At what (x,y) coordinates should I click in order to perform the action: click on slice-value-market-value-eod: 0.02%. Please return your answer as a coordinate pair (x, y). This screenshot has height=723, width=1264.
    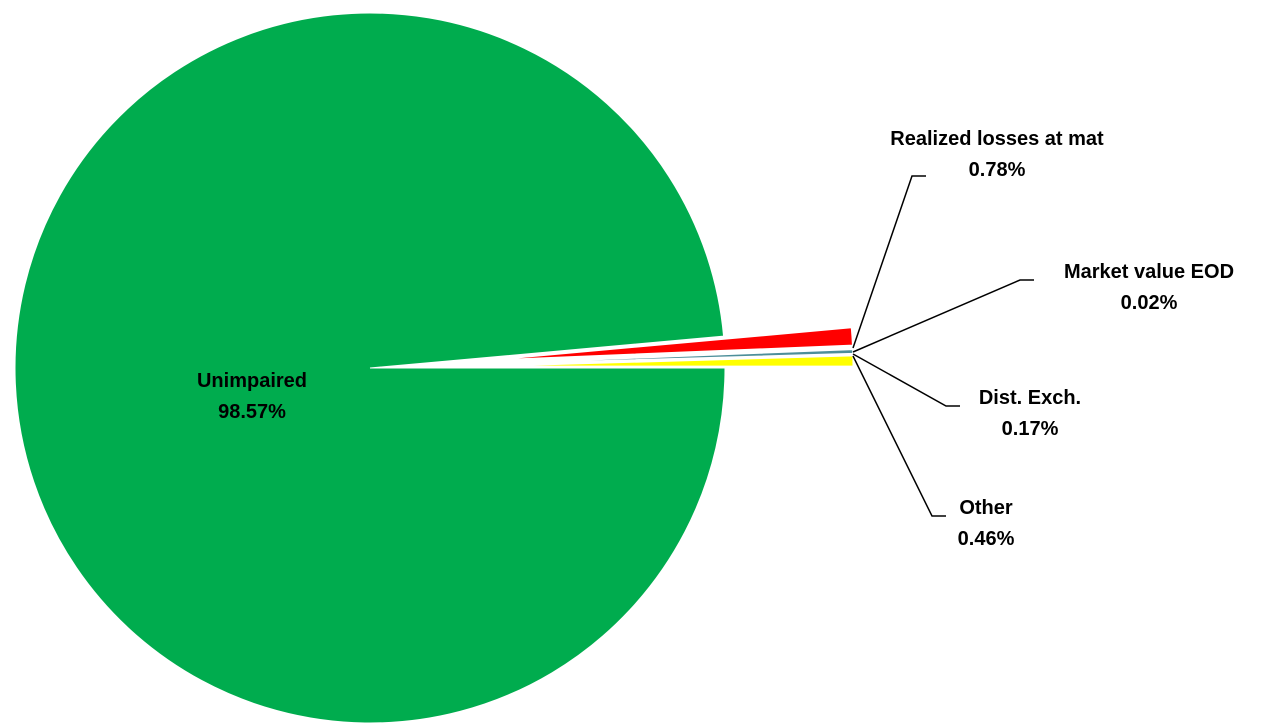
    Looking at the image, I should click on (1149, 303).